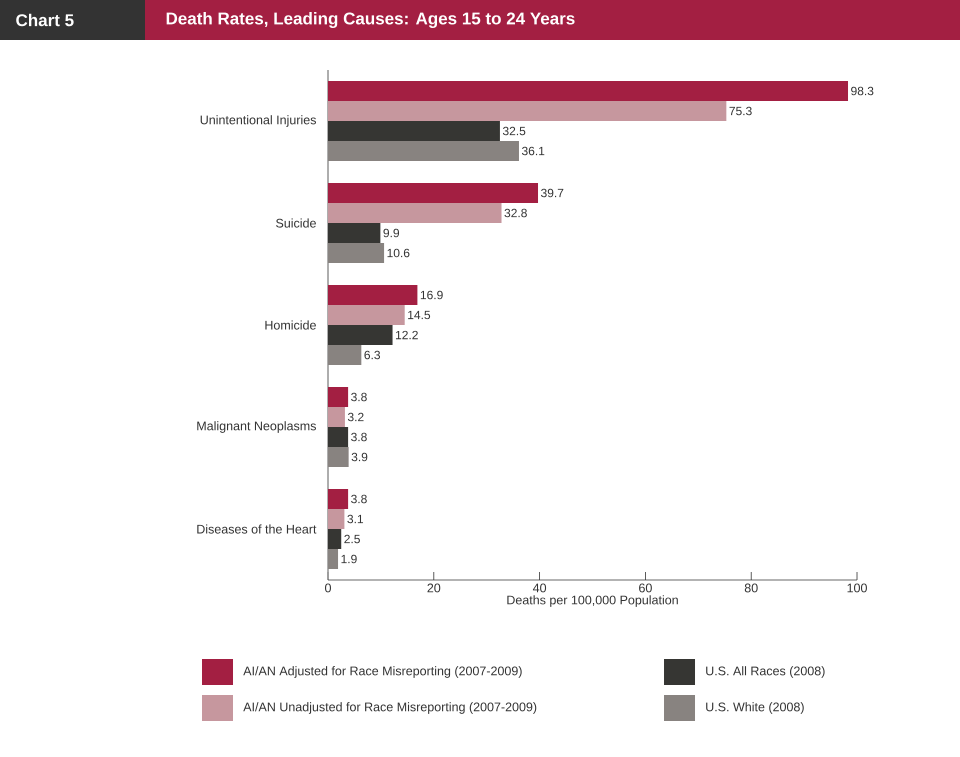 The width and height of the screenshot is (960, 757). Describe the element at coordinates (433, 588) in the screenshot. I see `x-tick-label: 20` at that location.